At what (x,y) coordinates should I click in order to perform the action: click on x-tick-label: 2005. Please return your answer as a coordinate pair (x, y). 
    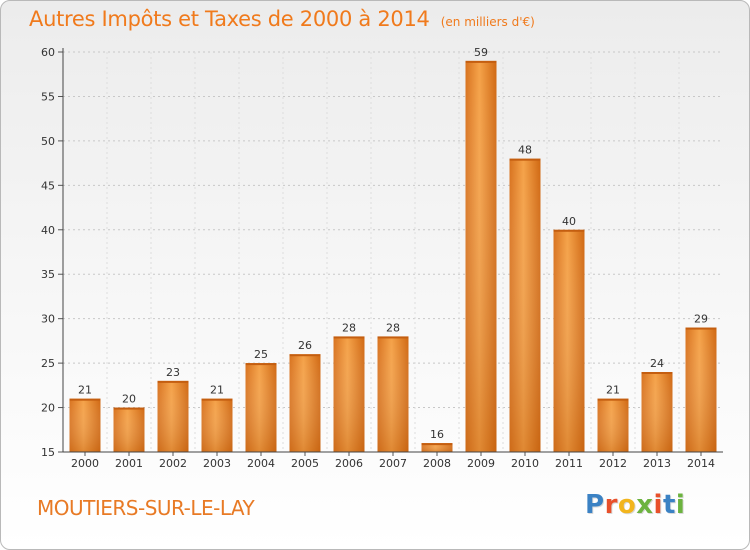
    Looking at the image, I should click on (305, 463).